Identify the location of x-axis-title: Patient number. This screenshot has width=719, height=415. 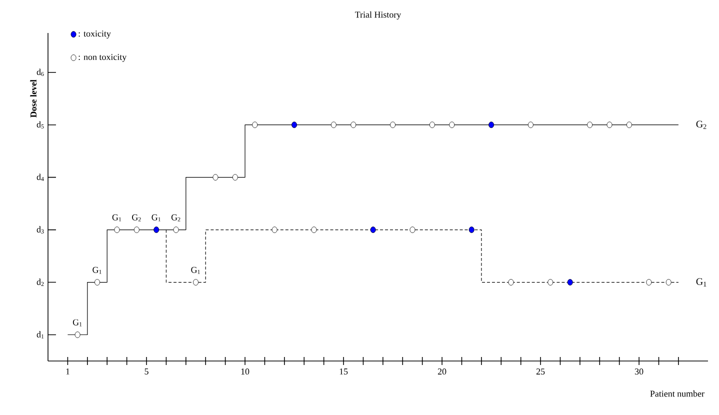
(677, 393).